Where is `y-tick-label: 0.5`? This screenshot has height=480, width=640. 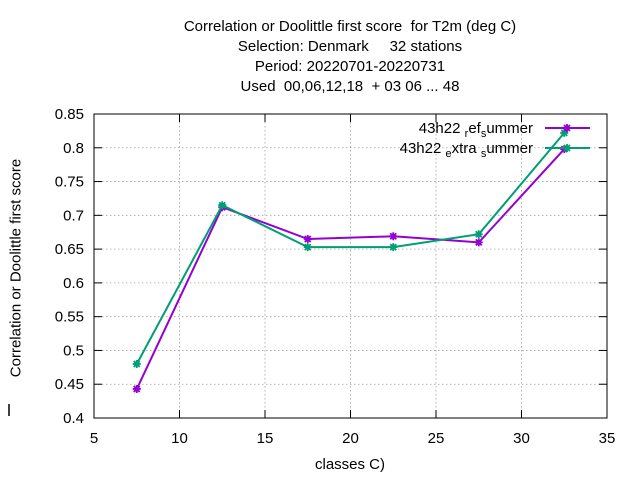
y-tick-label: 0.5 is located at coordinates (73, 350).